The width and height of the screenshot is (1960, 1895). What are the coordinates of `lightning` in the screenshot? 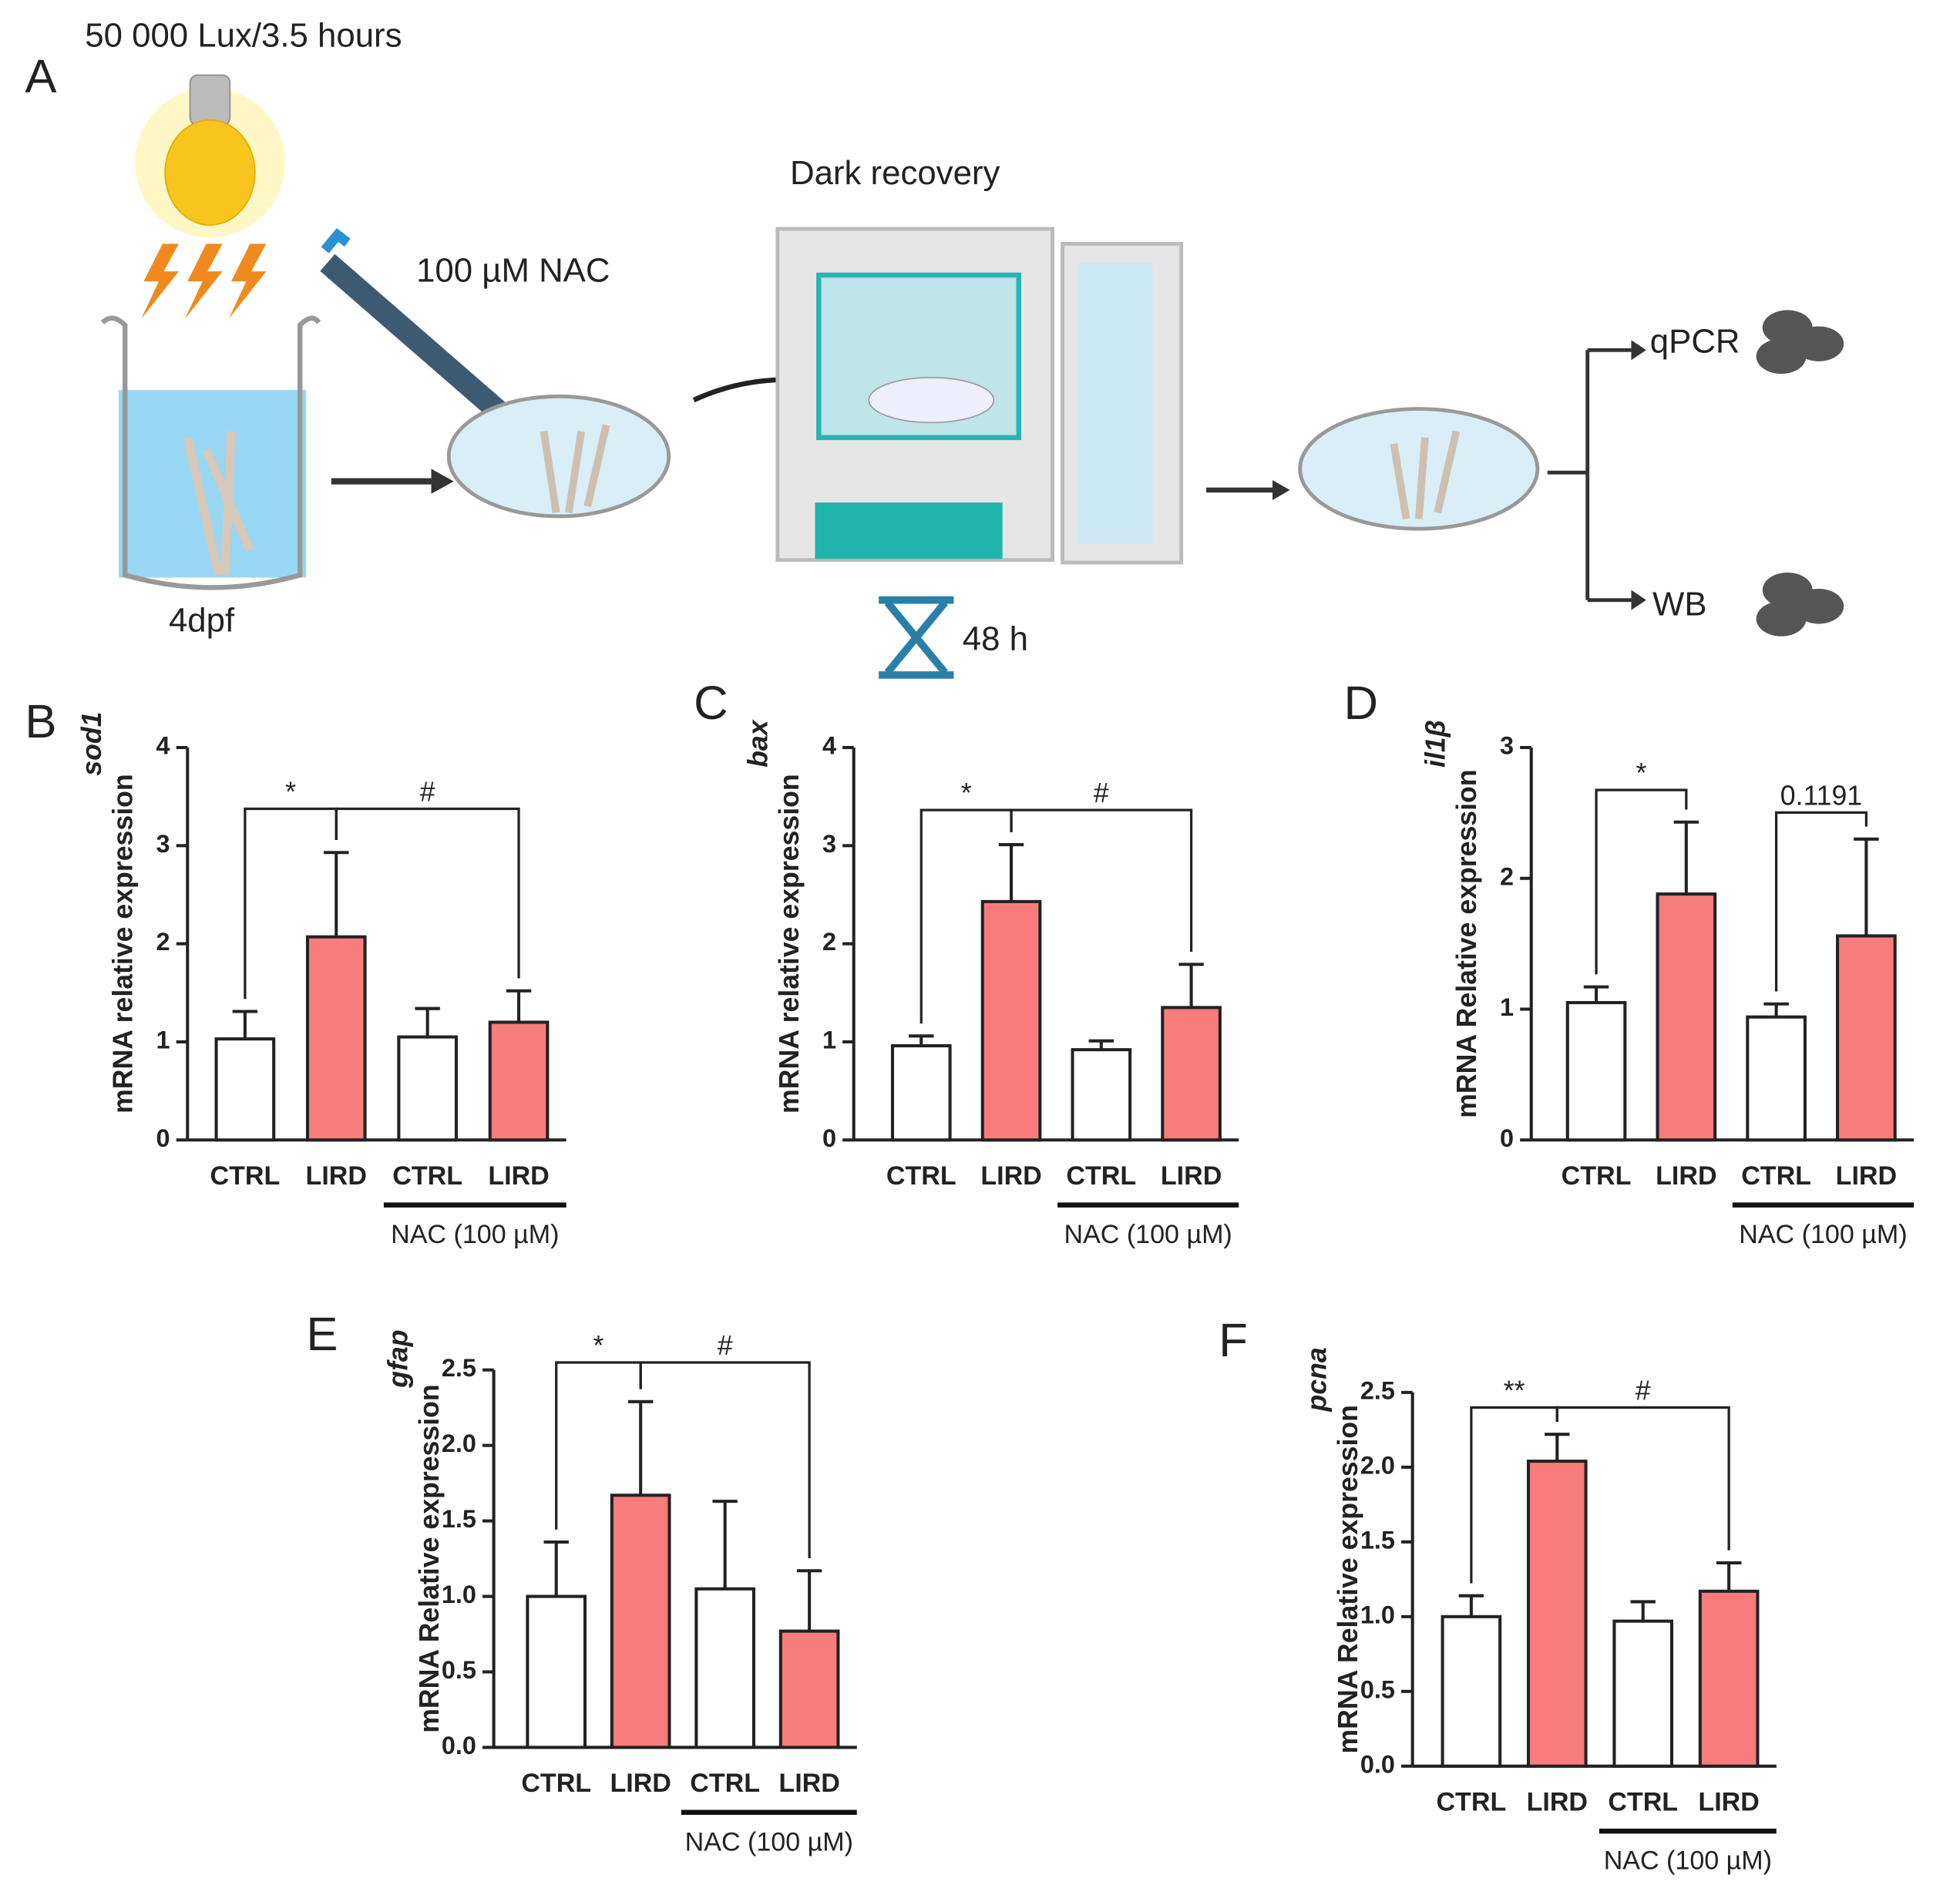 It's located at (204, 282).